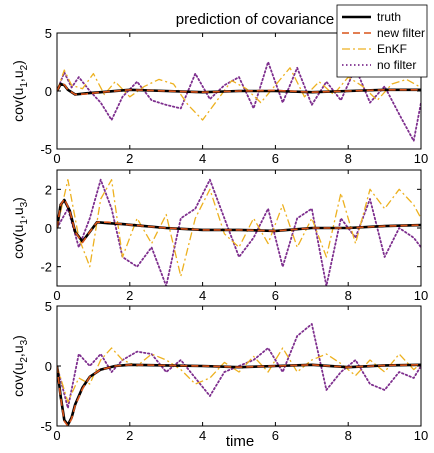  Describe the element at coordinates (239, 220) in the screenshot. I see `series-line-truth` at that location.